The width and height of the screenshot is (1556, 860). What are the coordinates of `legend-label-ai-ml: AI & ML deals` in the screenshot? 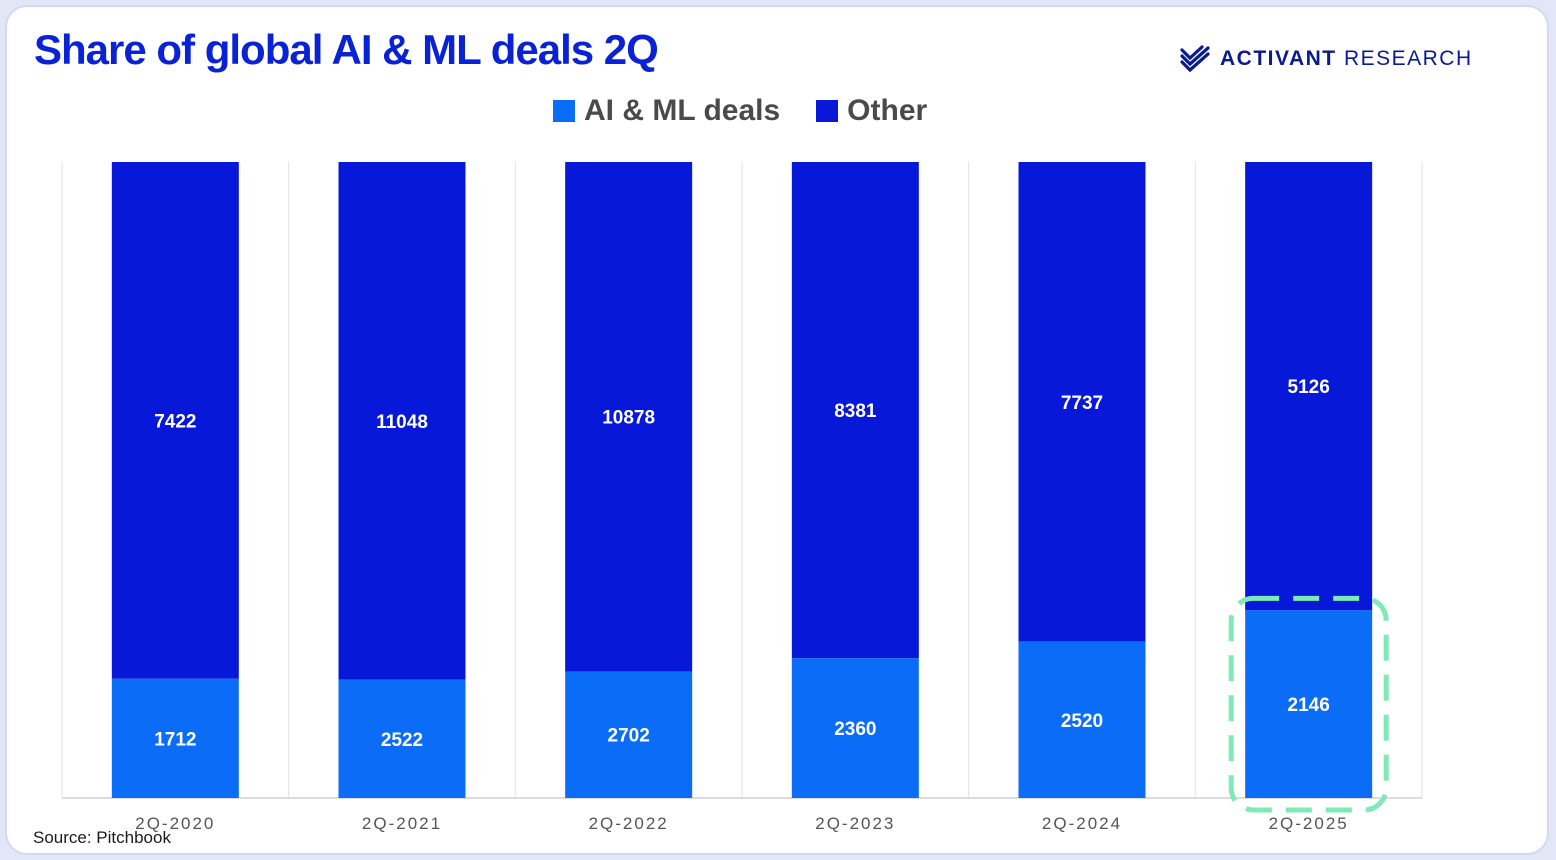 It's located at (682, 110).